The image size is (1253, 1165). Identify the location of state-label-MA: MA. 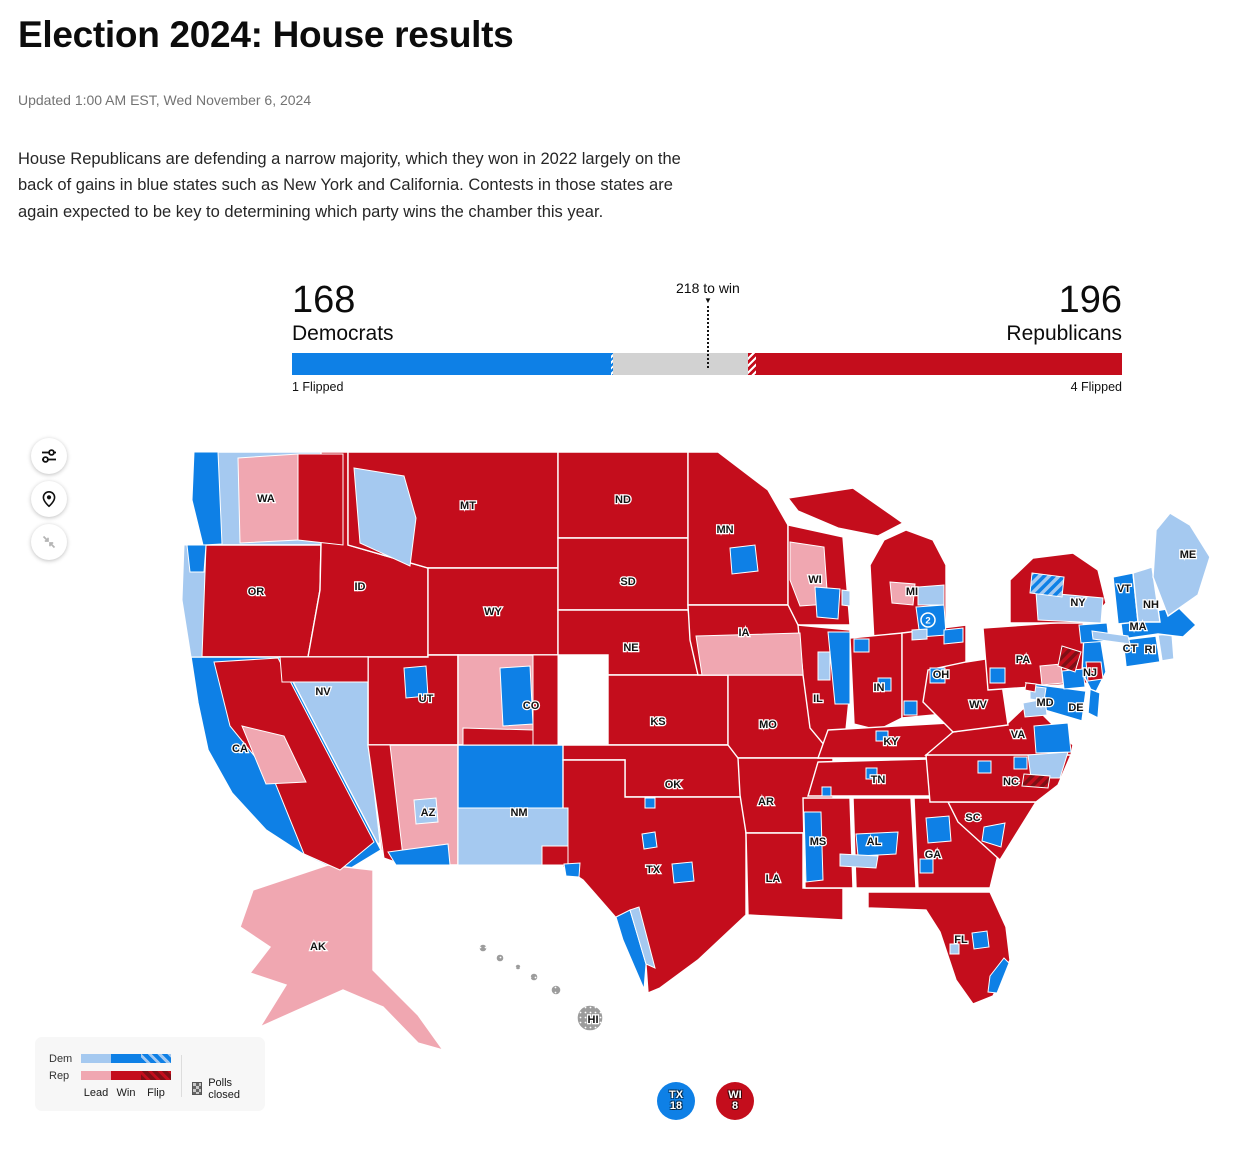
(1137, 627).